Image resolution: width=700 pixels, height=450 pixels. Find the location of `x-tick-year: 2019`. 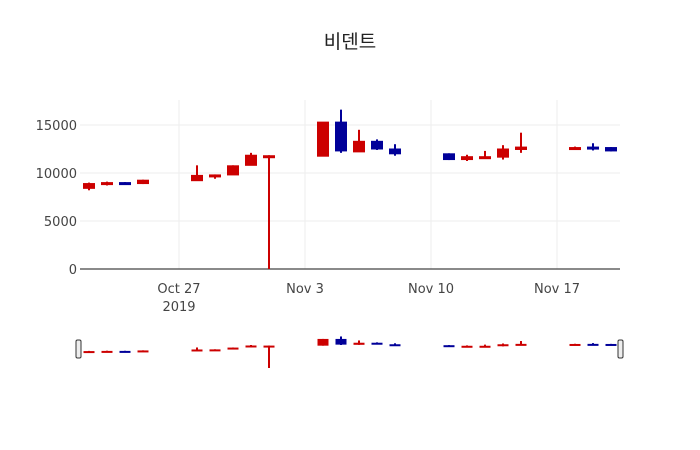

x-tick-year: 2019 is located at coordinates (178, 307).